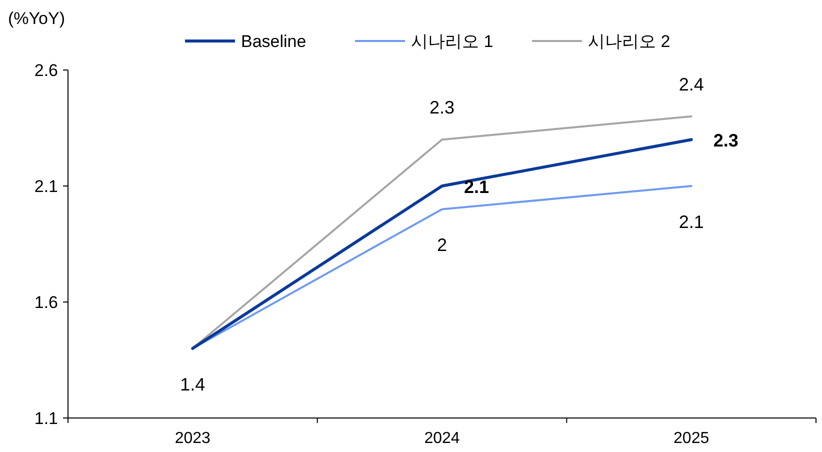 This screenshot has width=822, height=452. Describe the element at coordinates (629, 41) in the screenshot. I see `legend-label: 시나리오 2` at that location.